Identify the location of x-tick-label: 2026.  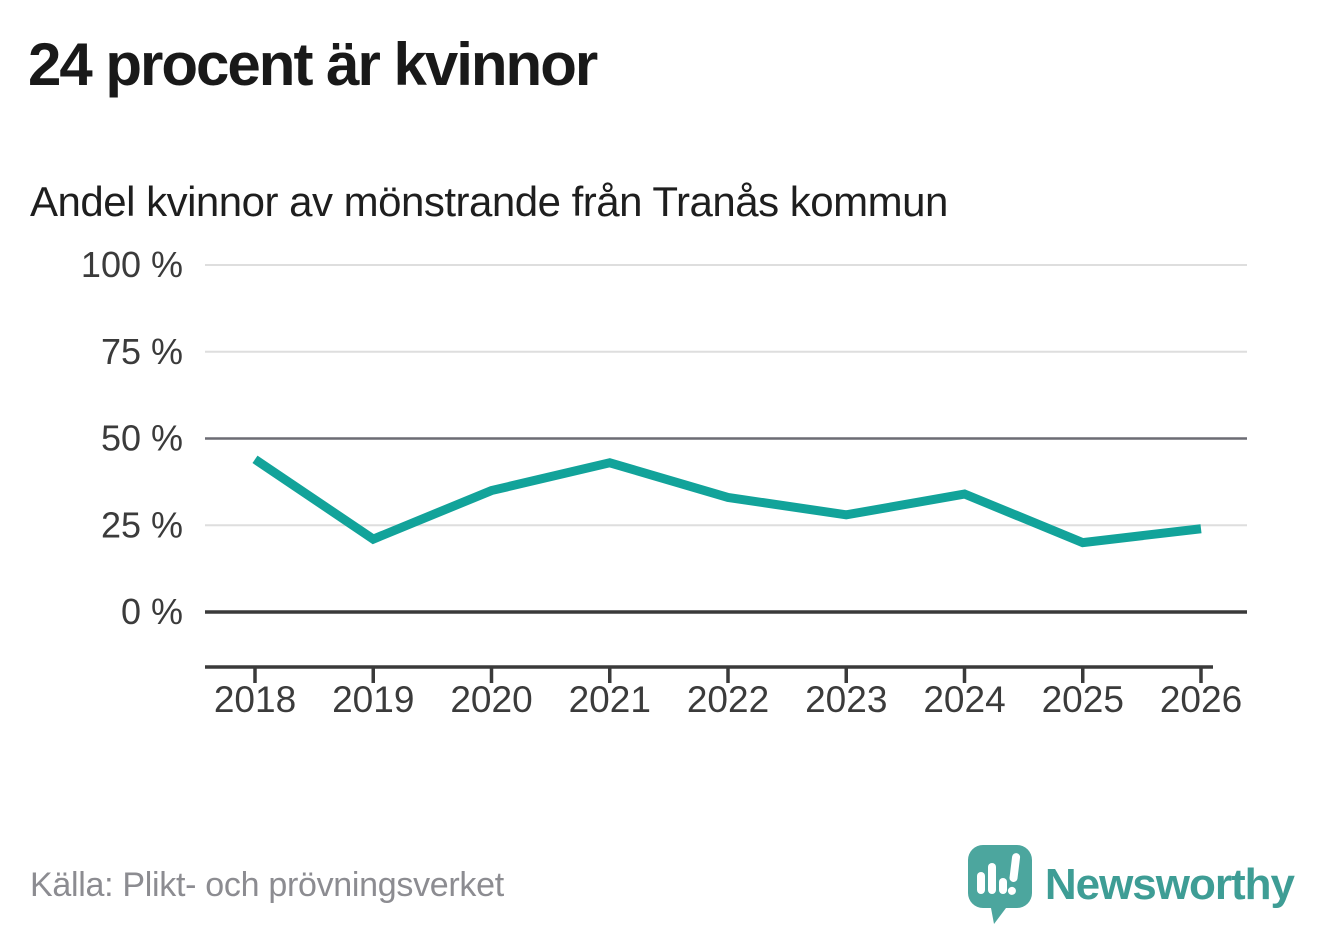
(1201, 699).